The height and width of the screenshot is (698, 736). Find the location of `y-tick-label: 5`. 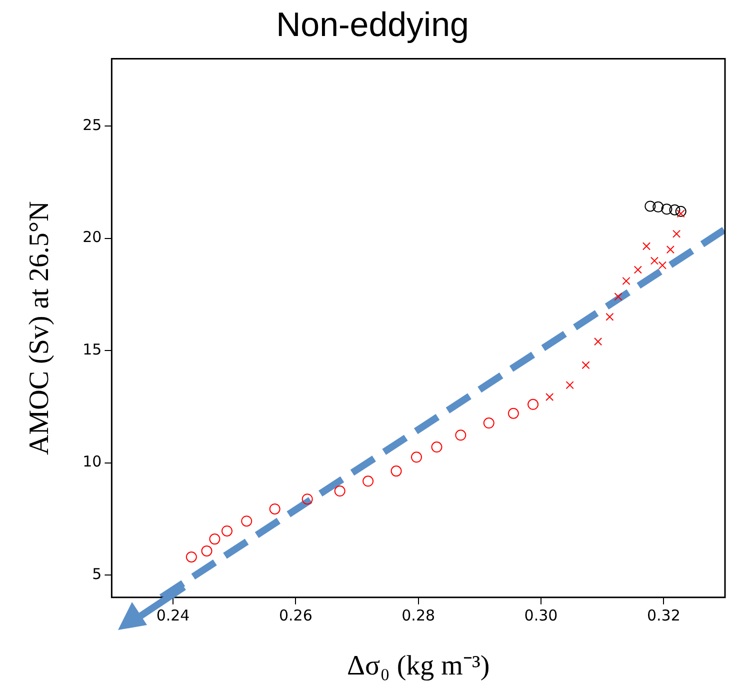

y-tick-label: 5 is located at coordinates (97, 573).